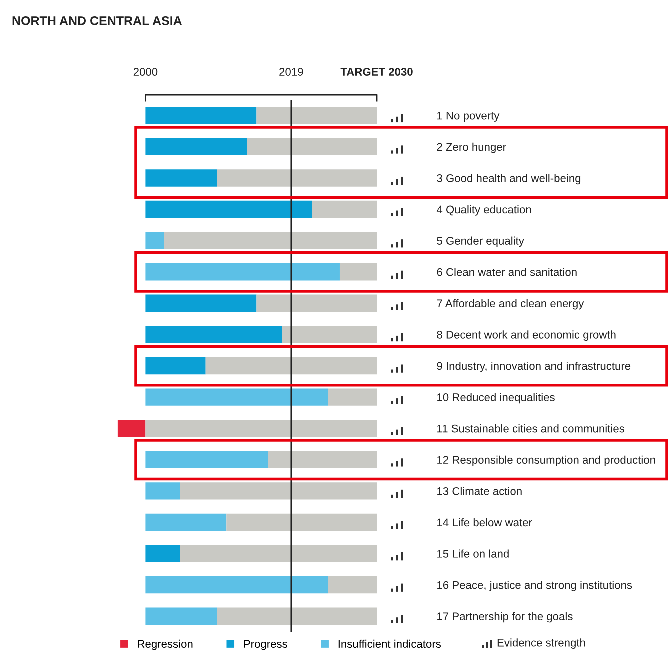  Describe the element at coordinates (505, 617) in the screenshot. I see `y-tick-label: 17 Partnership for the goals` at that location.